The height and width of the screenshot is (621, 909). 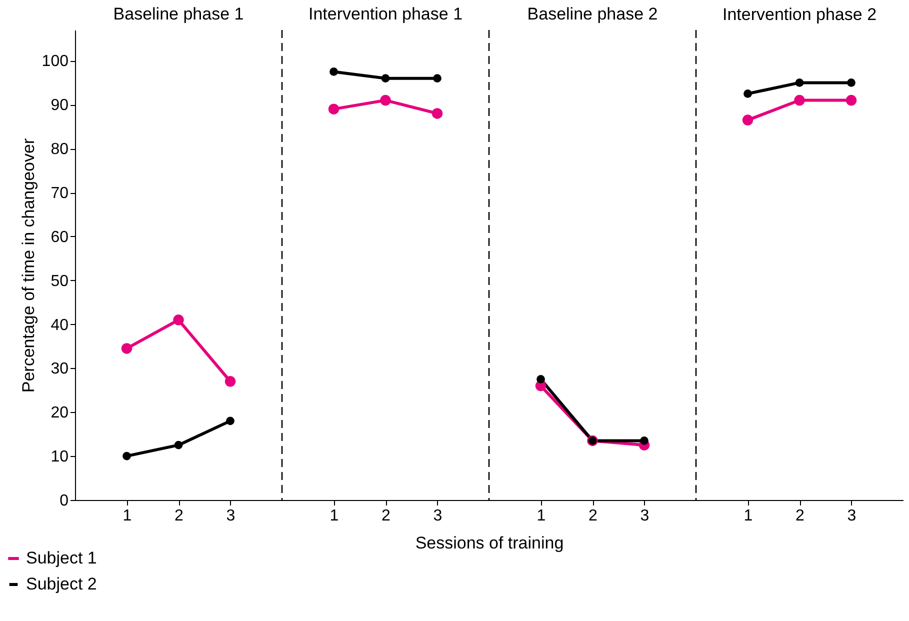 I want to click on y-tick-label: 90, so click(x=59, y=105).